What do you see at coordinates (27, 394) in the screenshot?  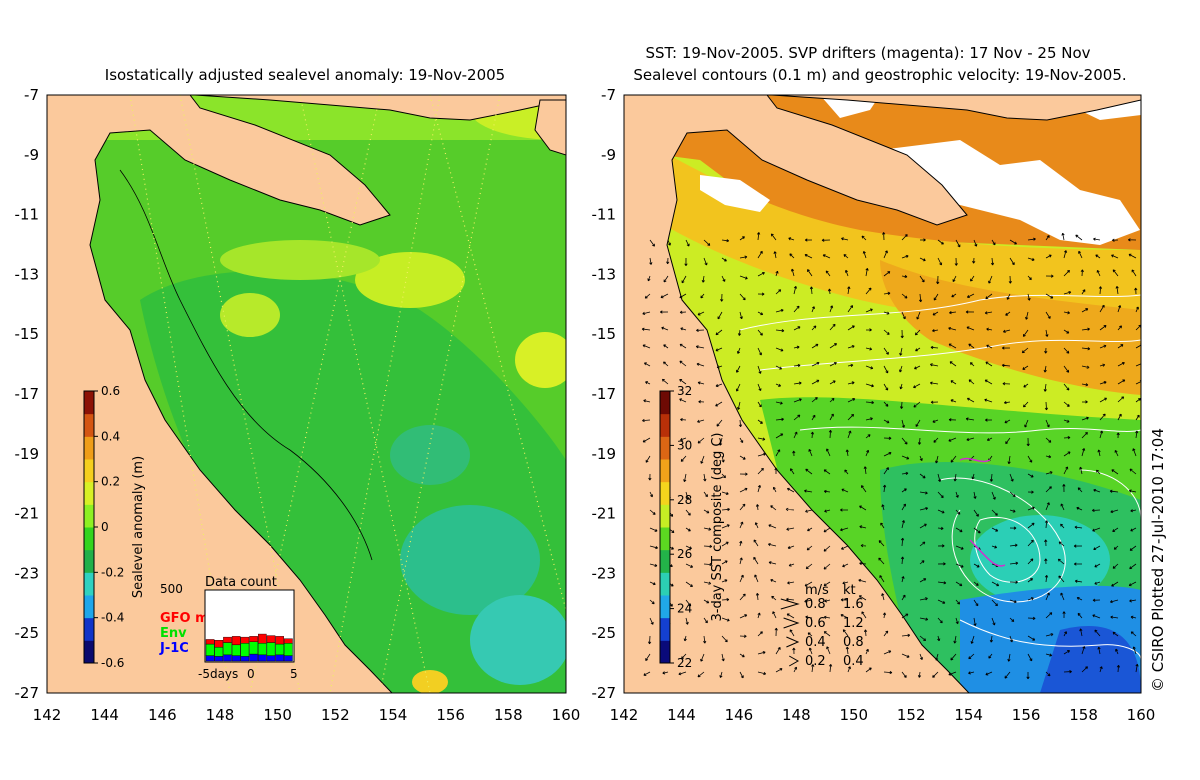 I see `left-y-axis: -7 -9 -11 -13 -15 -17 -19 -21 -23 -25 -27` at bounding box center [27, 394].